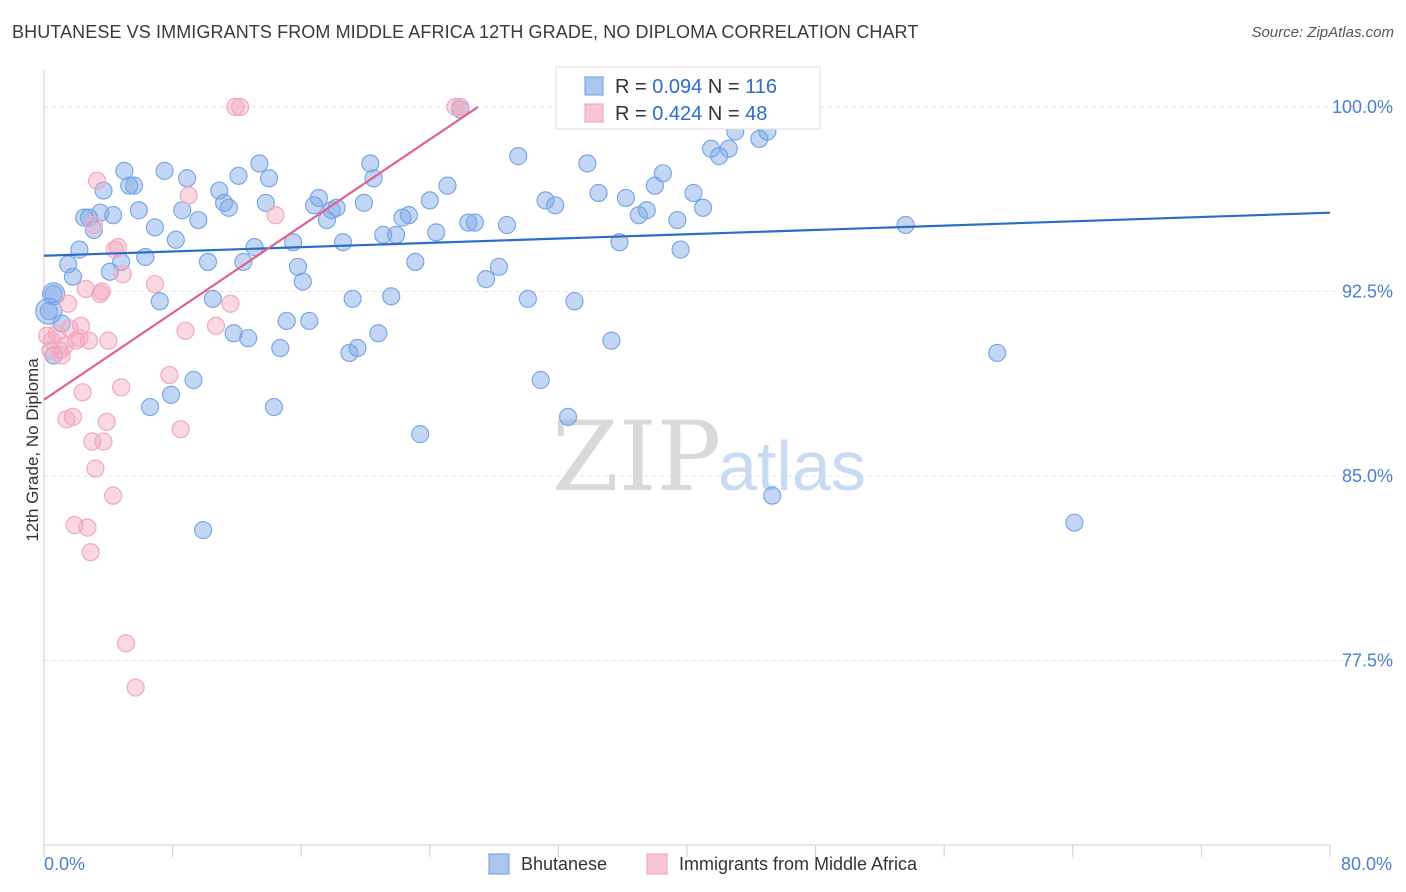 The image size is (1406, 892). I want to click on stat-r-value: 0.424, so click(677, 114).